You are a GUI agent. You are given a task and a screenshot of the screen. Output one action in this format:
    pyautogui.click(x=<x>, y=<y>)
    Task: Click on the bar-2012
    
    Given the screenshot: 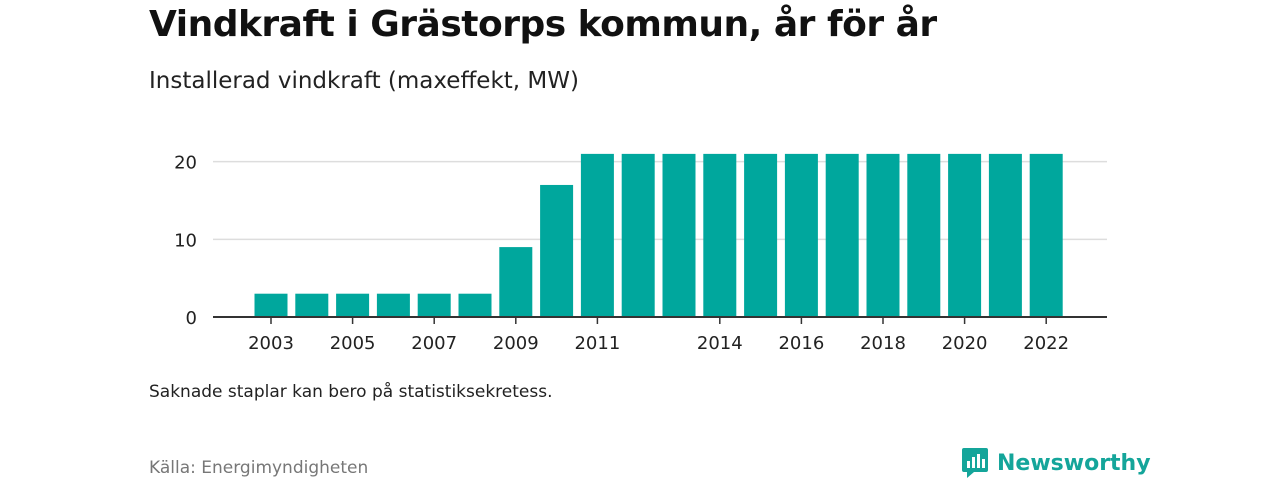 What is the action you would take?
    pyautogui.click(x=638, y=235)
    